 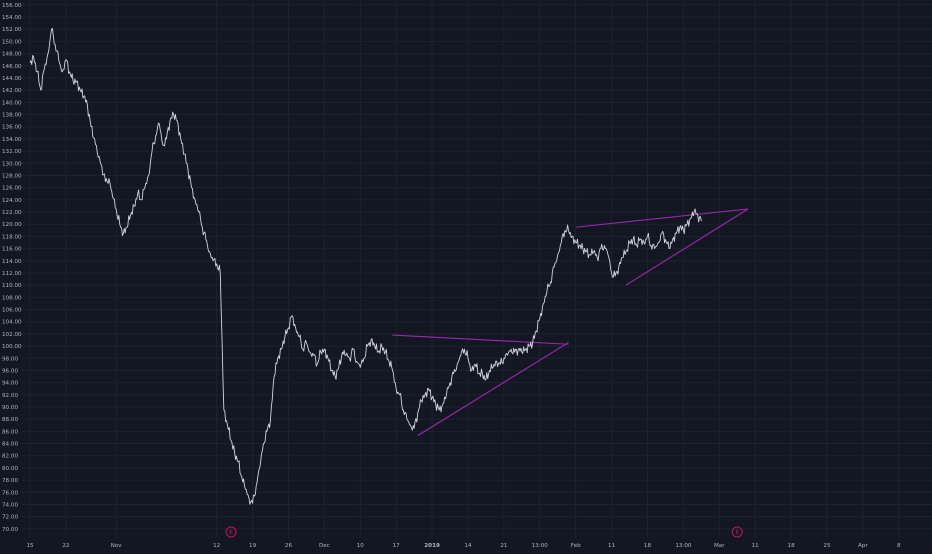 I want to click on x-tick-label: 2019, so click(x=432, y=546).